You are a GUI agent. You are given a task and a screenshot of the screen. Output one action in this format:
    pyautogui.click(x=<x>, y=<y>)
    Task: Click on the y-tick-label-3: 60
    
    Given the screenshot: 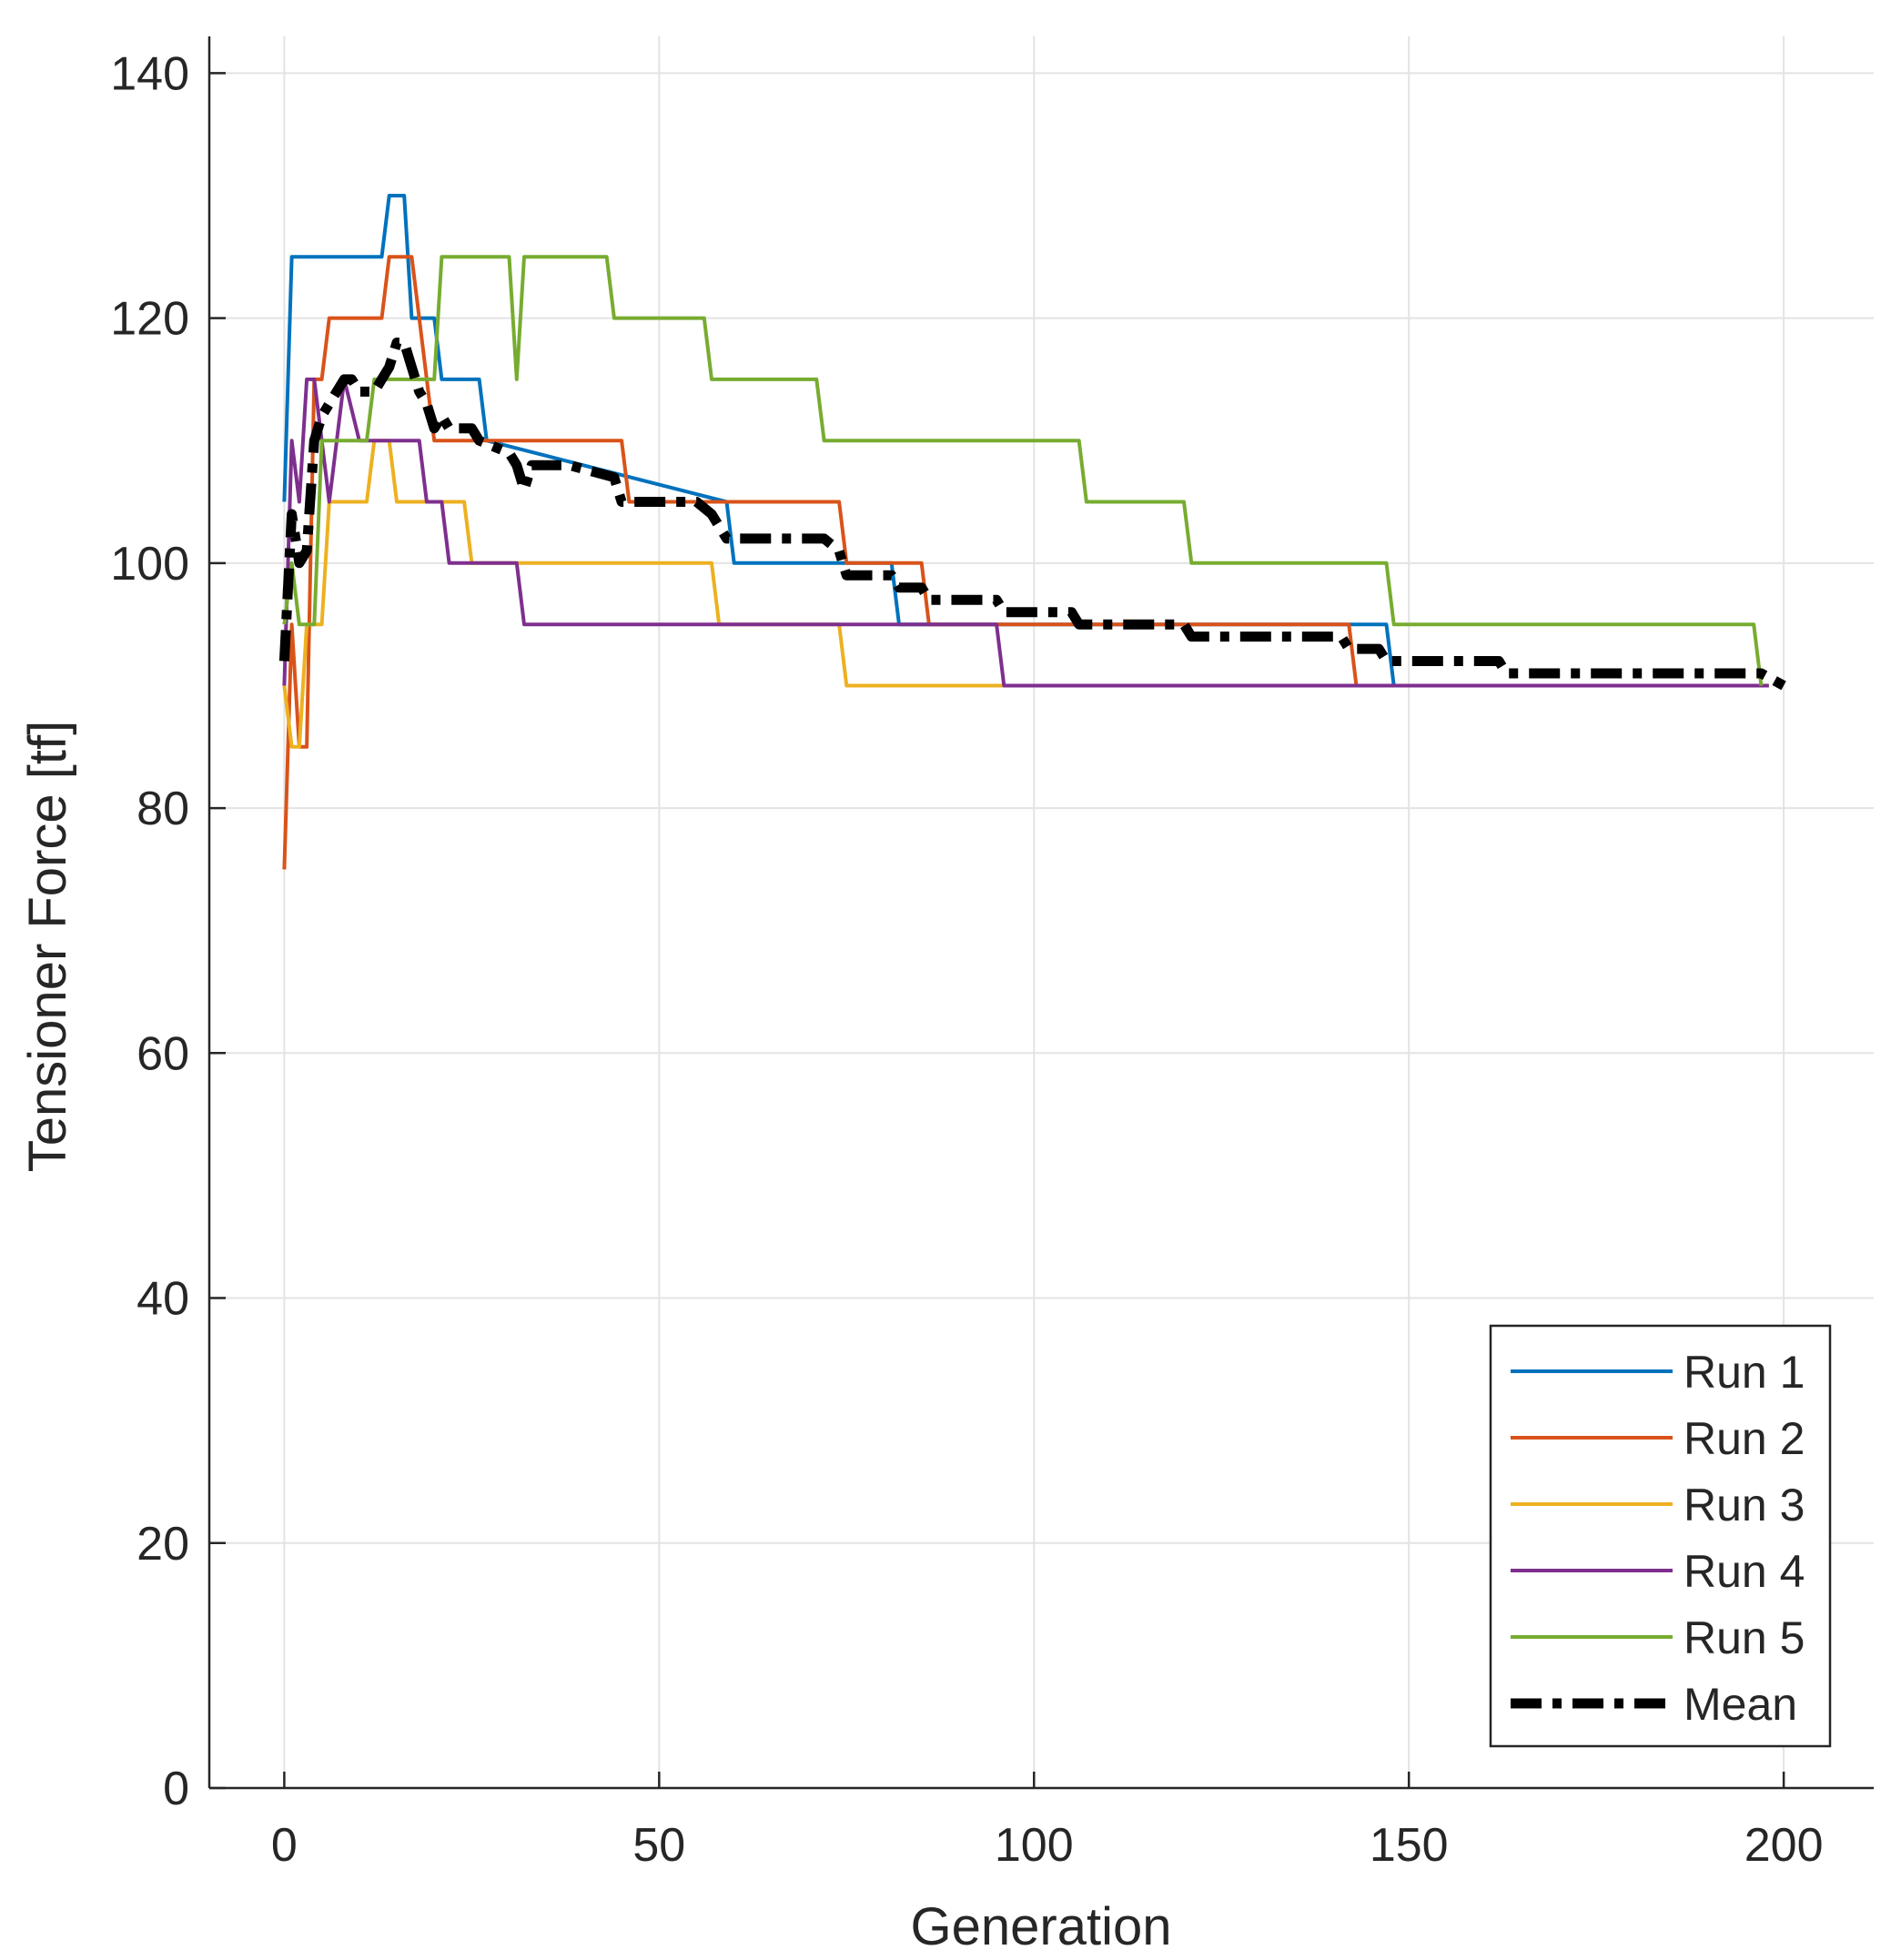 What is the action you would take?
    pyautogui.click(x=163, y=1053)
    